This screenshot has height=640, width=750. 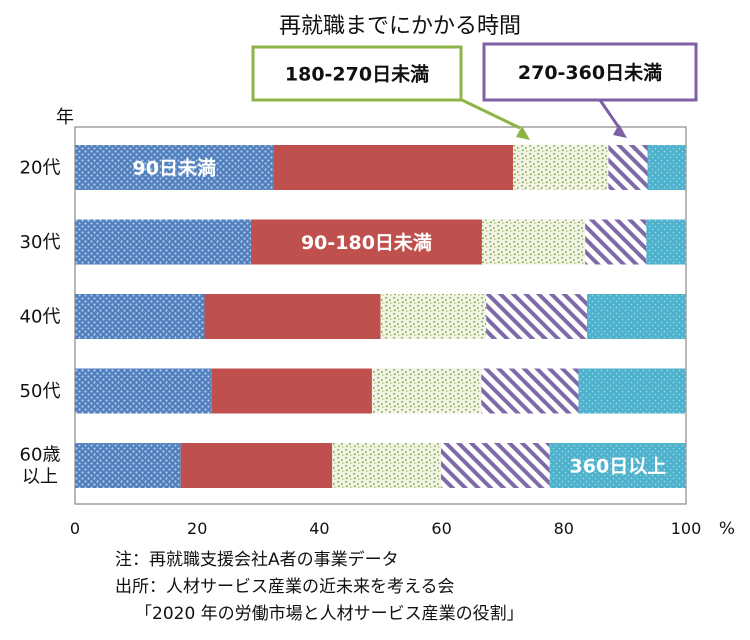 I want to click on x-tick-0: 0, so click(x=75, y=528).